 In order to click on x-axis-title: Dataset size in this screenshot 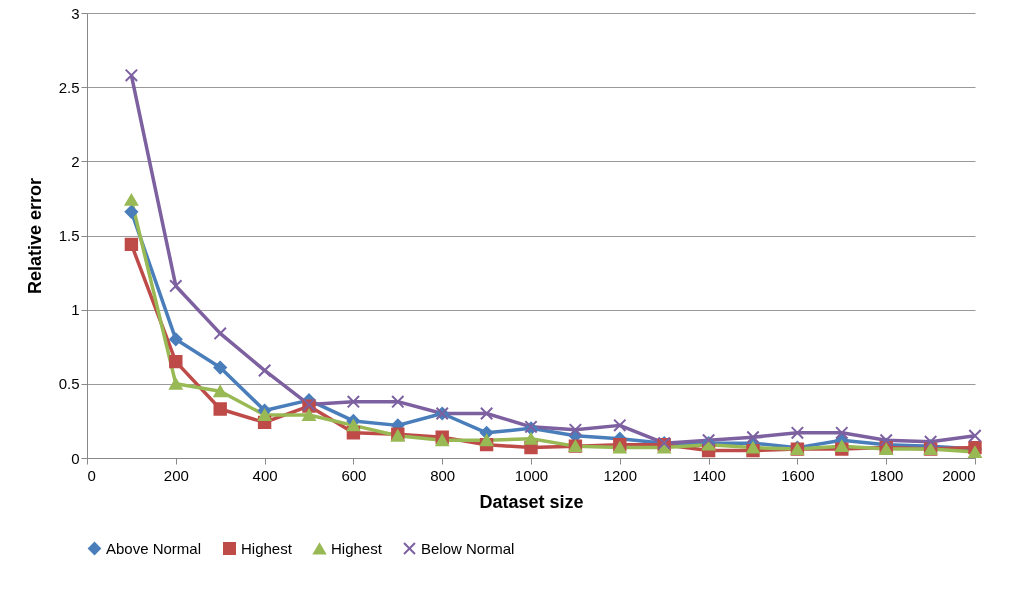, I will do `click(531, 501)`.